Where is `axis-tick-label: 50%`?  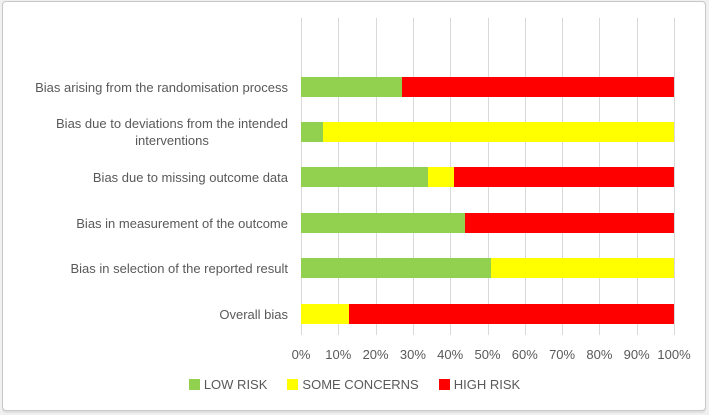 axis-tick-label: 50% is located at coordinates (487, 354).